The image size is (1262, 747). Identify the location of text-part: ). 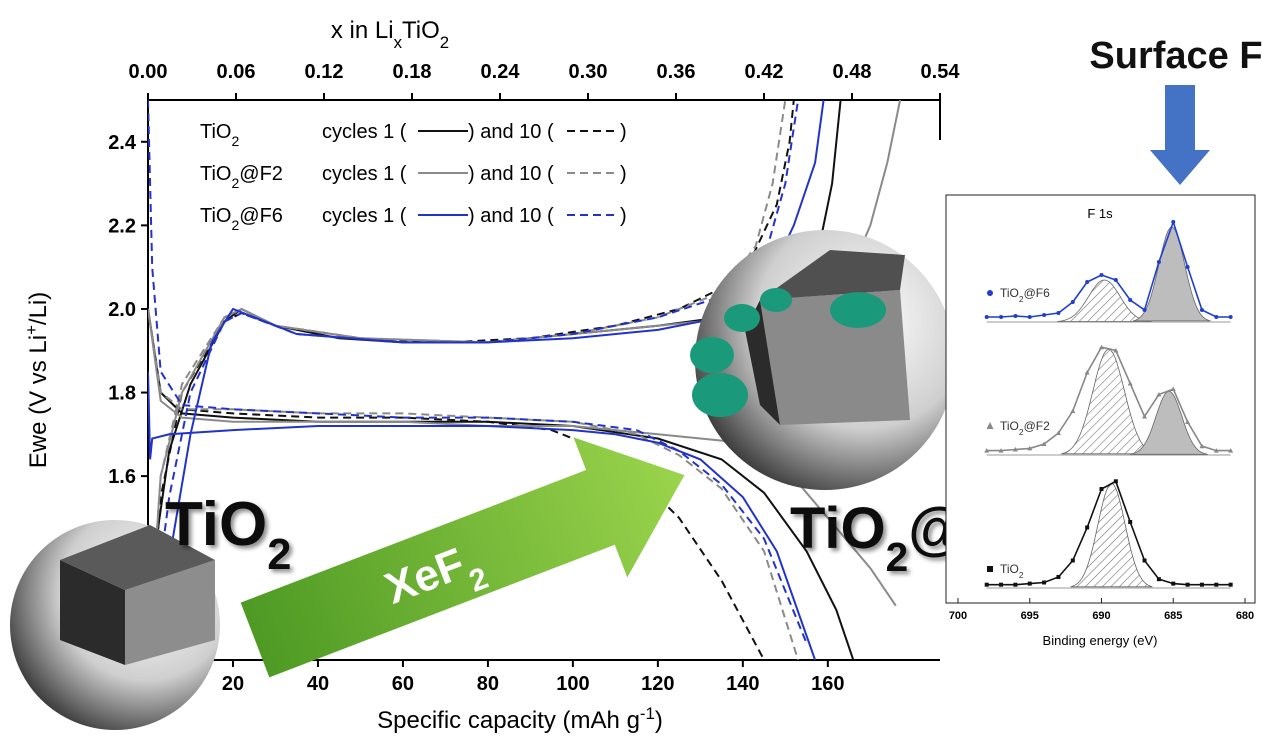
(659, 720).